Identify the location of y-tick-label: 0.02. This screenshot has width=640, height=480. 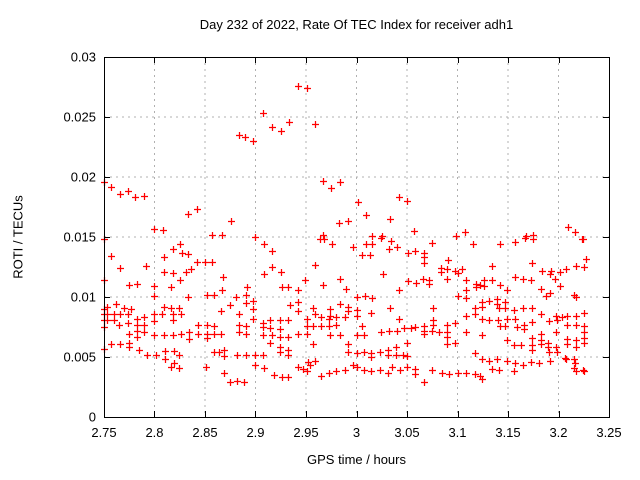
(83, 177).